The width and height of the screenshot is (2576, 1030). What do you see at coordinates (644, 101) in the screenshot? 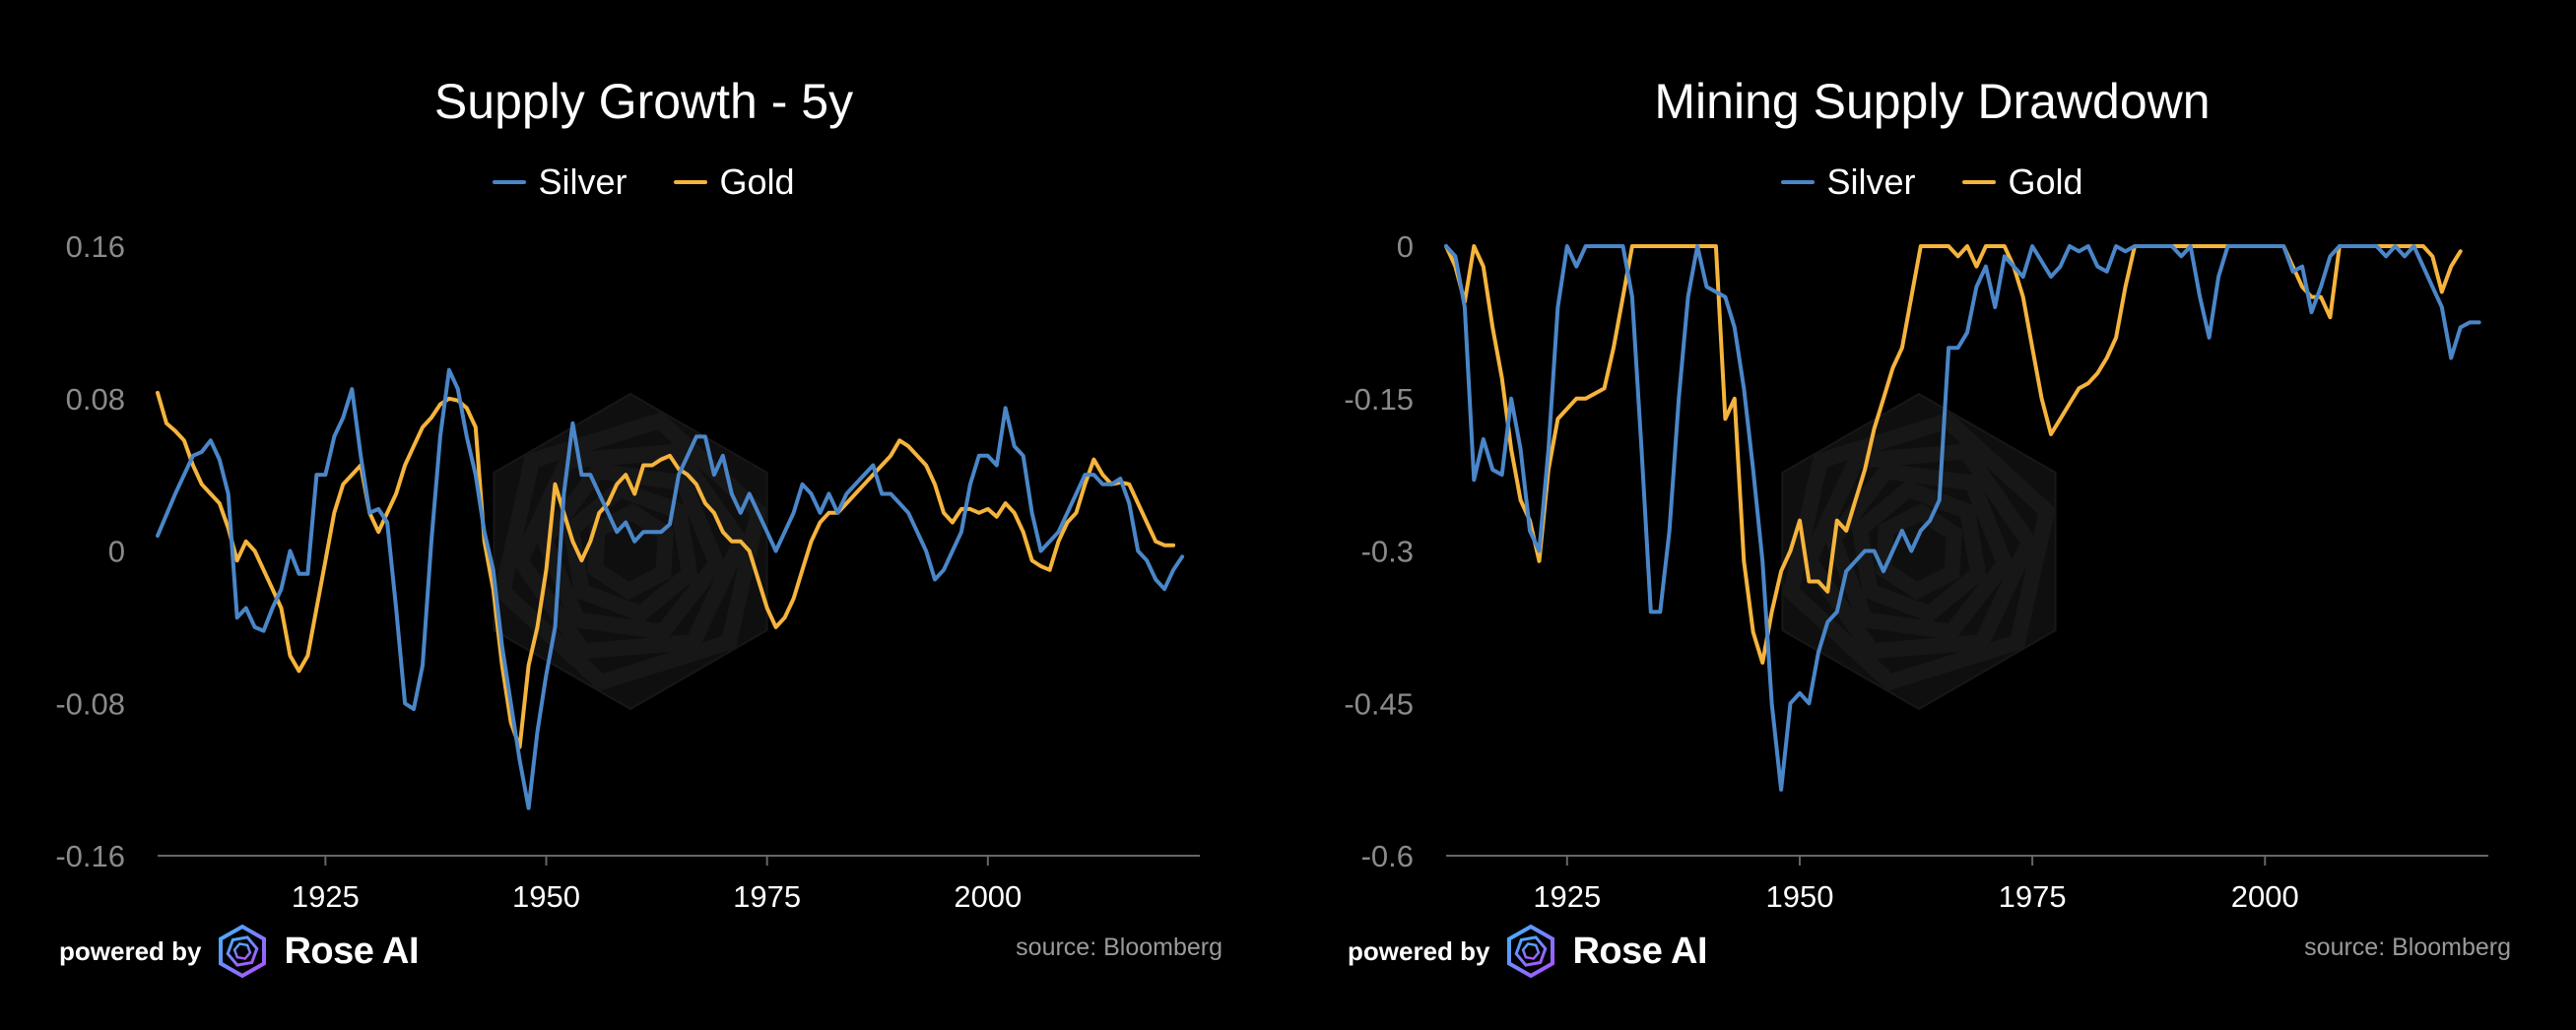
I see `chart-title: Supply Growth - 5y` at bounding box center [644, 101].